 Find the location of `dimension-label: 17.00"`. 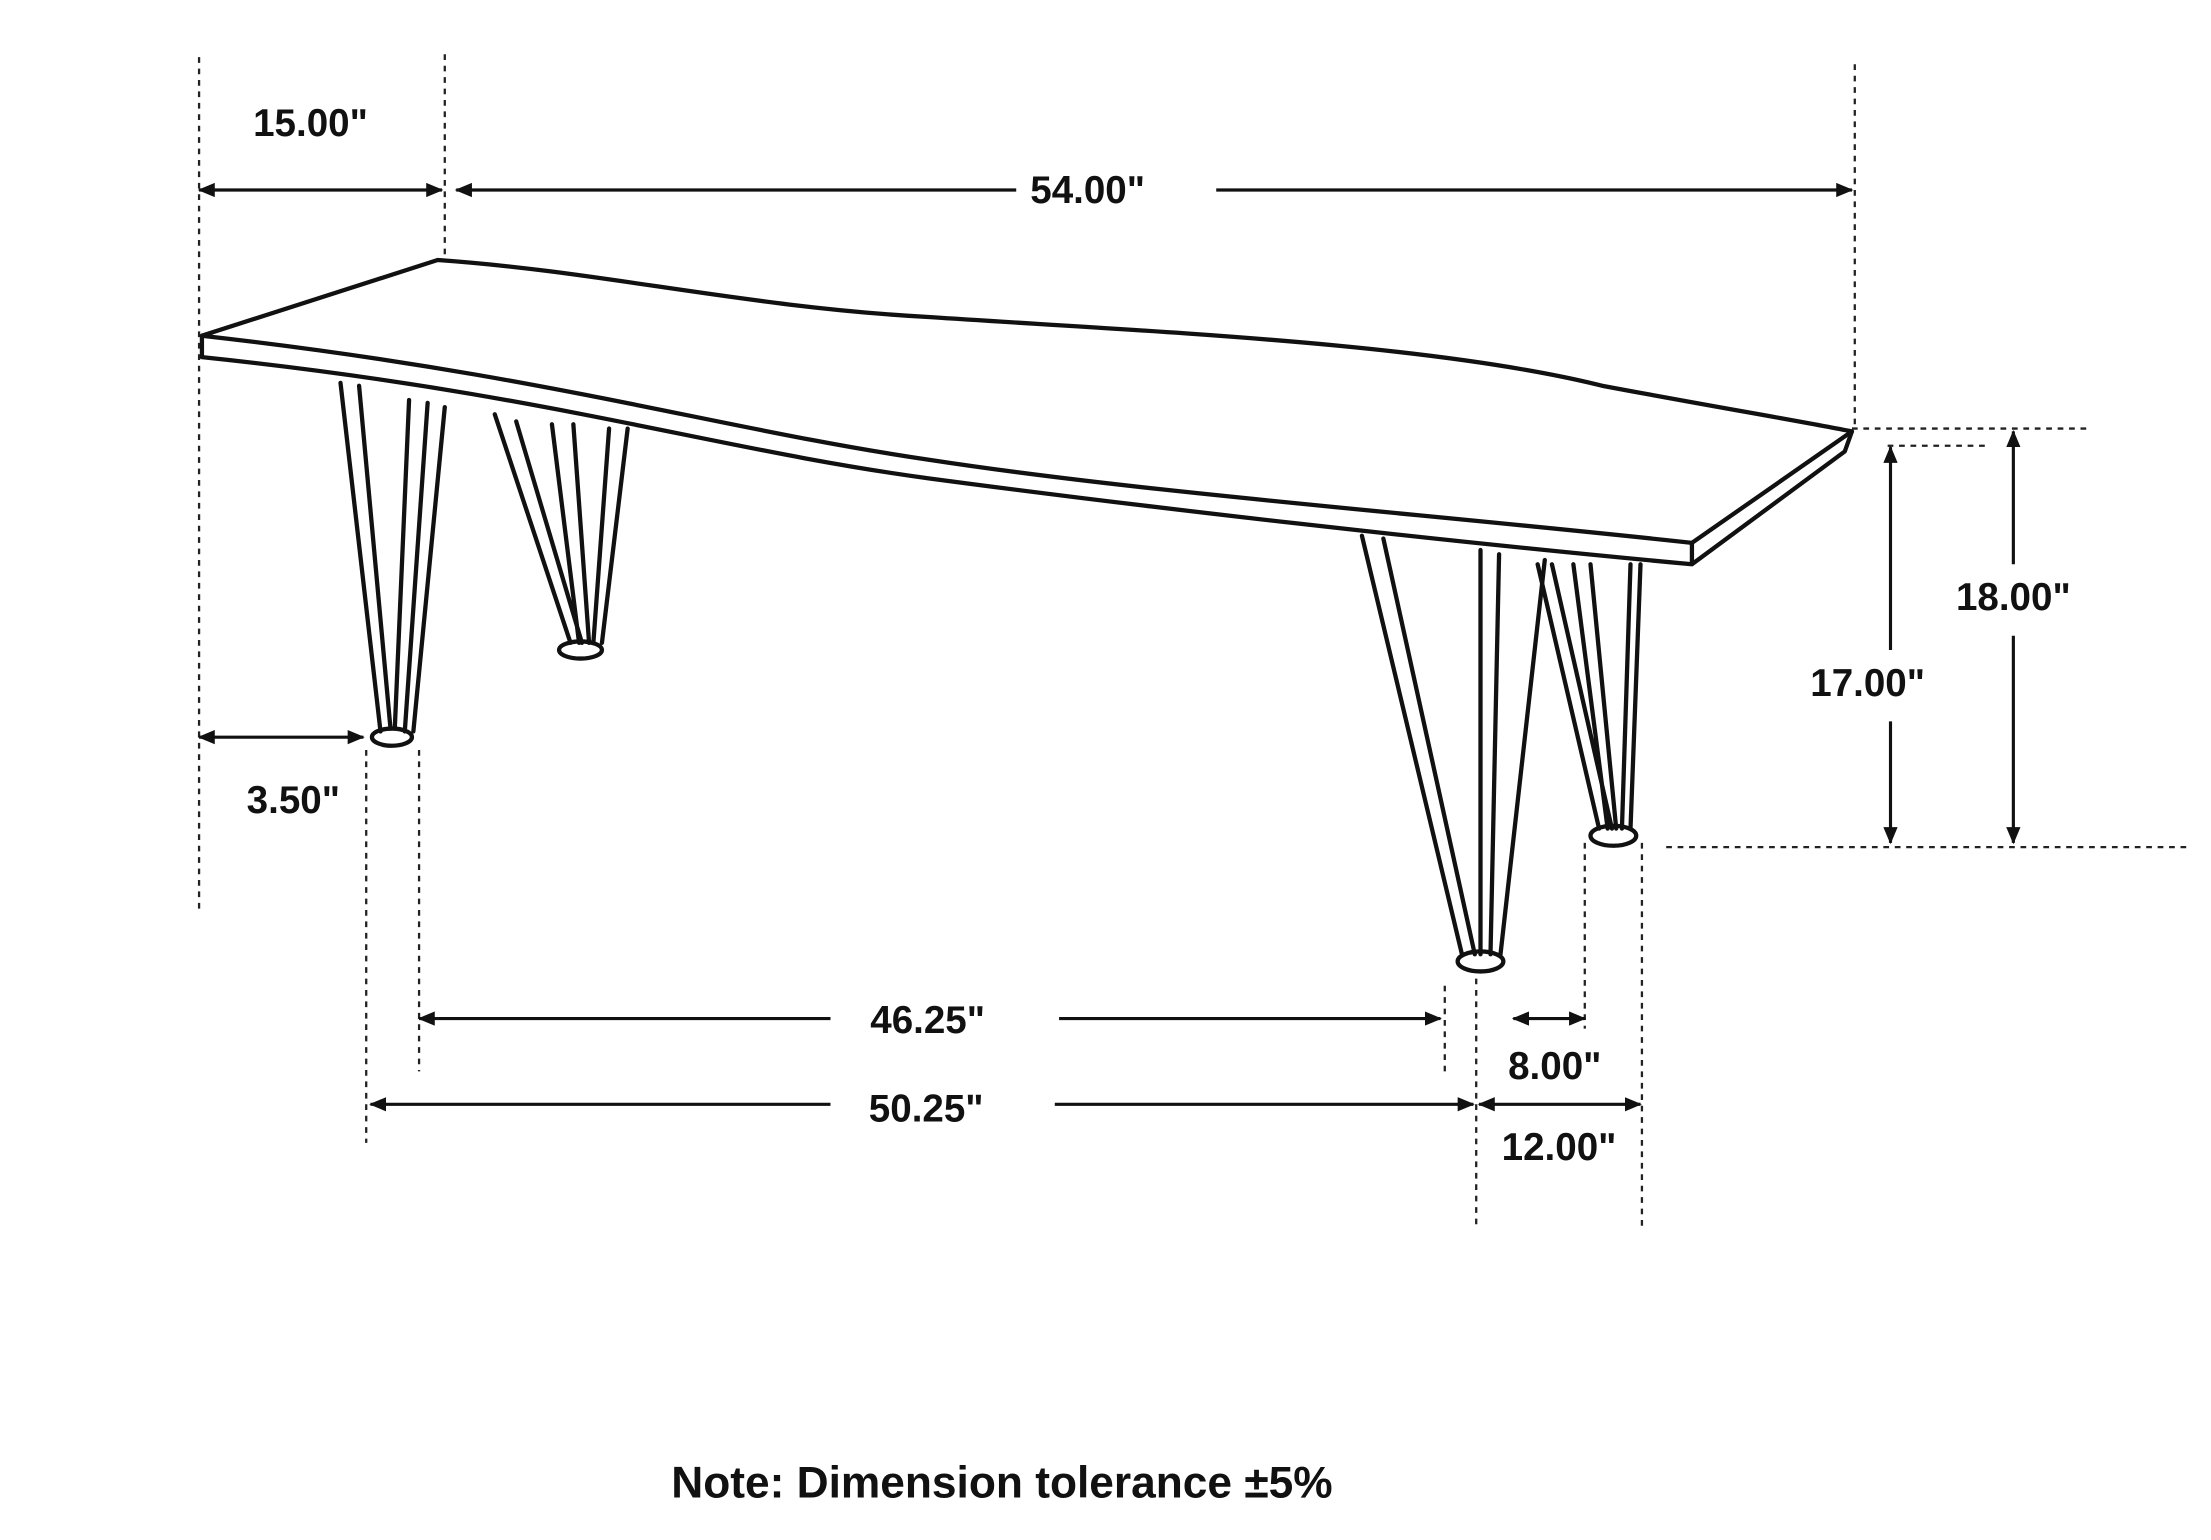

dimension-label: 17.00" is located at coordinates (1867, 683).